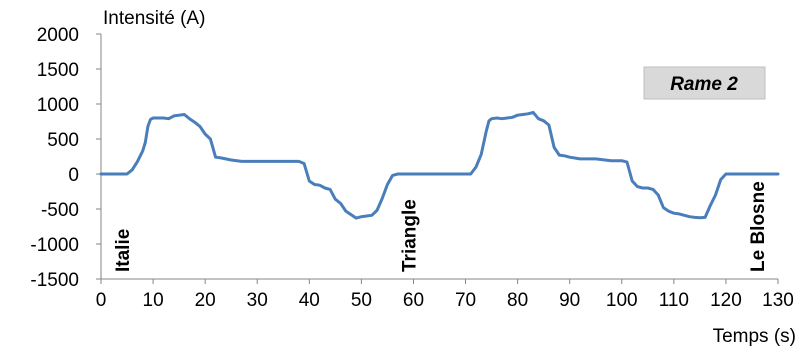  Describe the element at coordinates (361, 300) in the screenshot. I see `x-tick-label: 50` at that location.